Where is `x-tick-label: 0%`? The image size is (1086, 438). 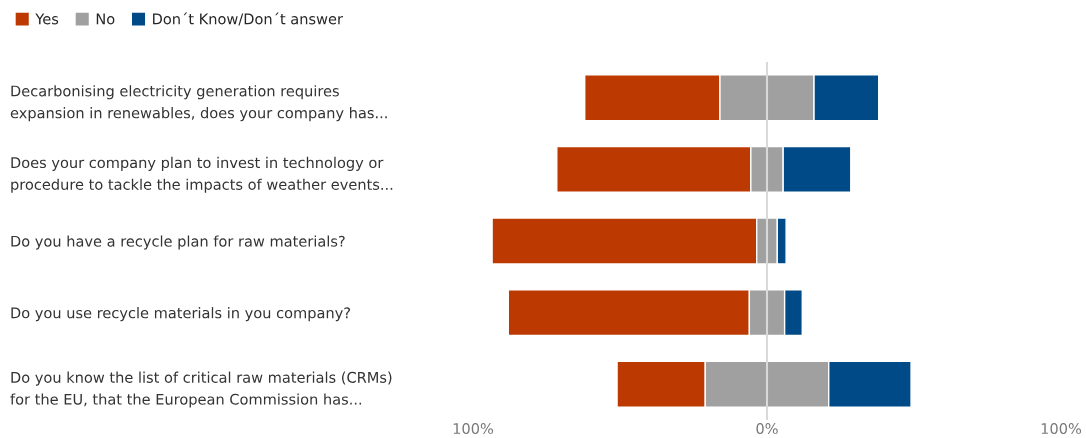
x-tick-label: 0% is located at coordinates (767, 429).